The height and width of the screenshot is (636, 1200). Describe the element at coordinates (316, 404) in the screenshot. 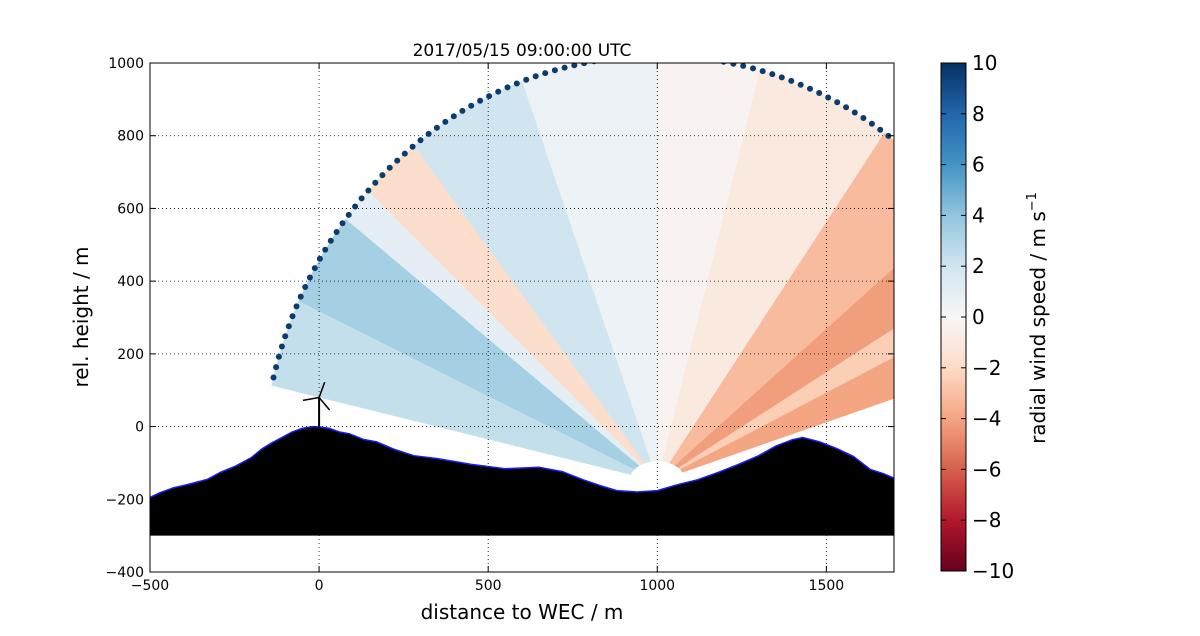

I see `turbine-icon` at that location.